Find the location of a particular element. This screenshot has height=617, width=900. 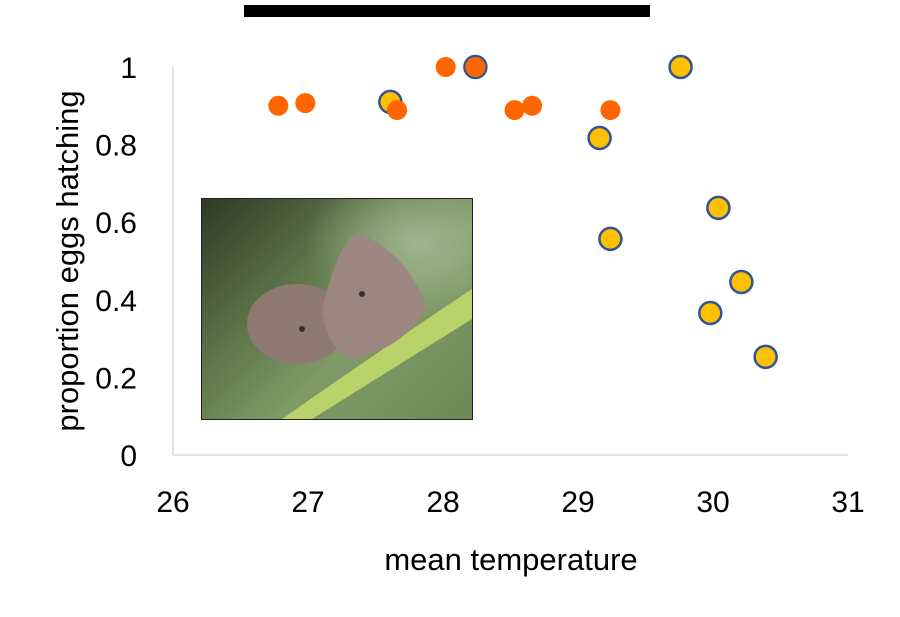

x-tick-label: 28 is located at coordinates (442, 502).